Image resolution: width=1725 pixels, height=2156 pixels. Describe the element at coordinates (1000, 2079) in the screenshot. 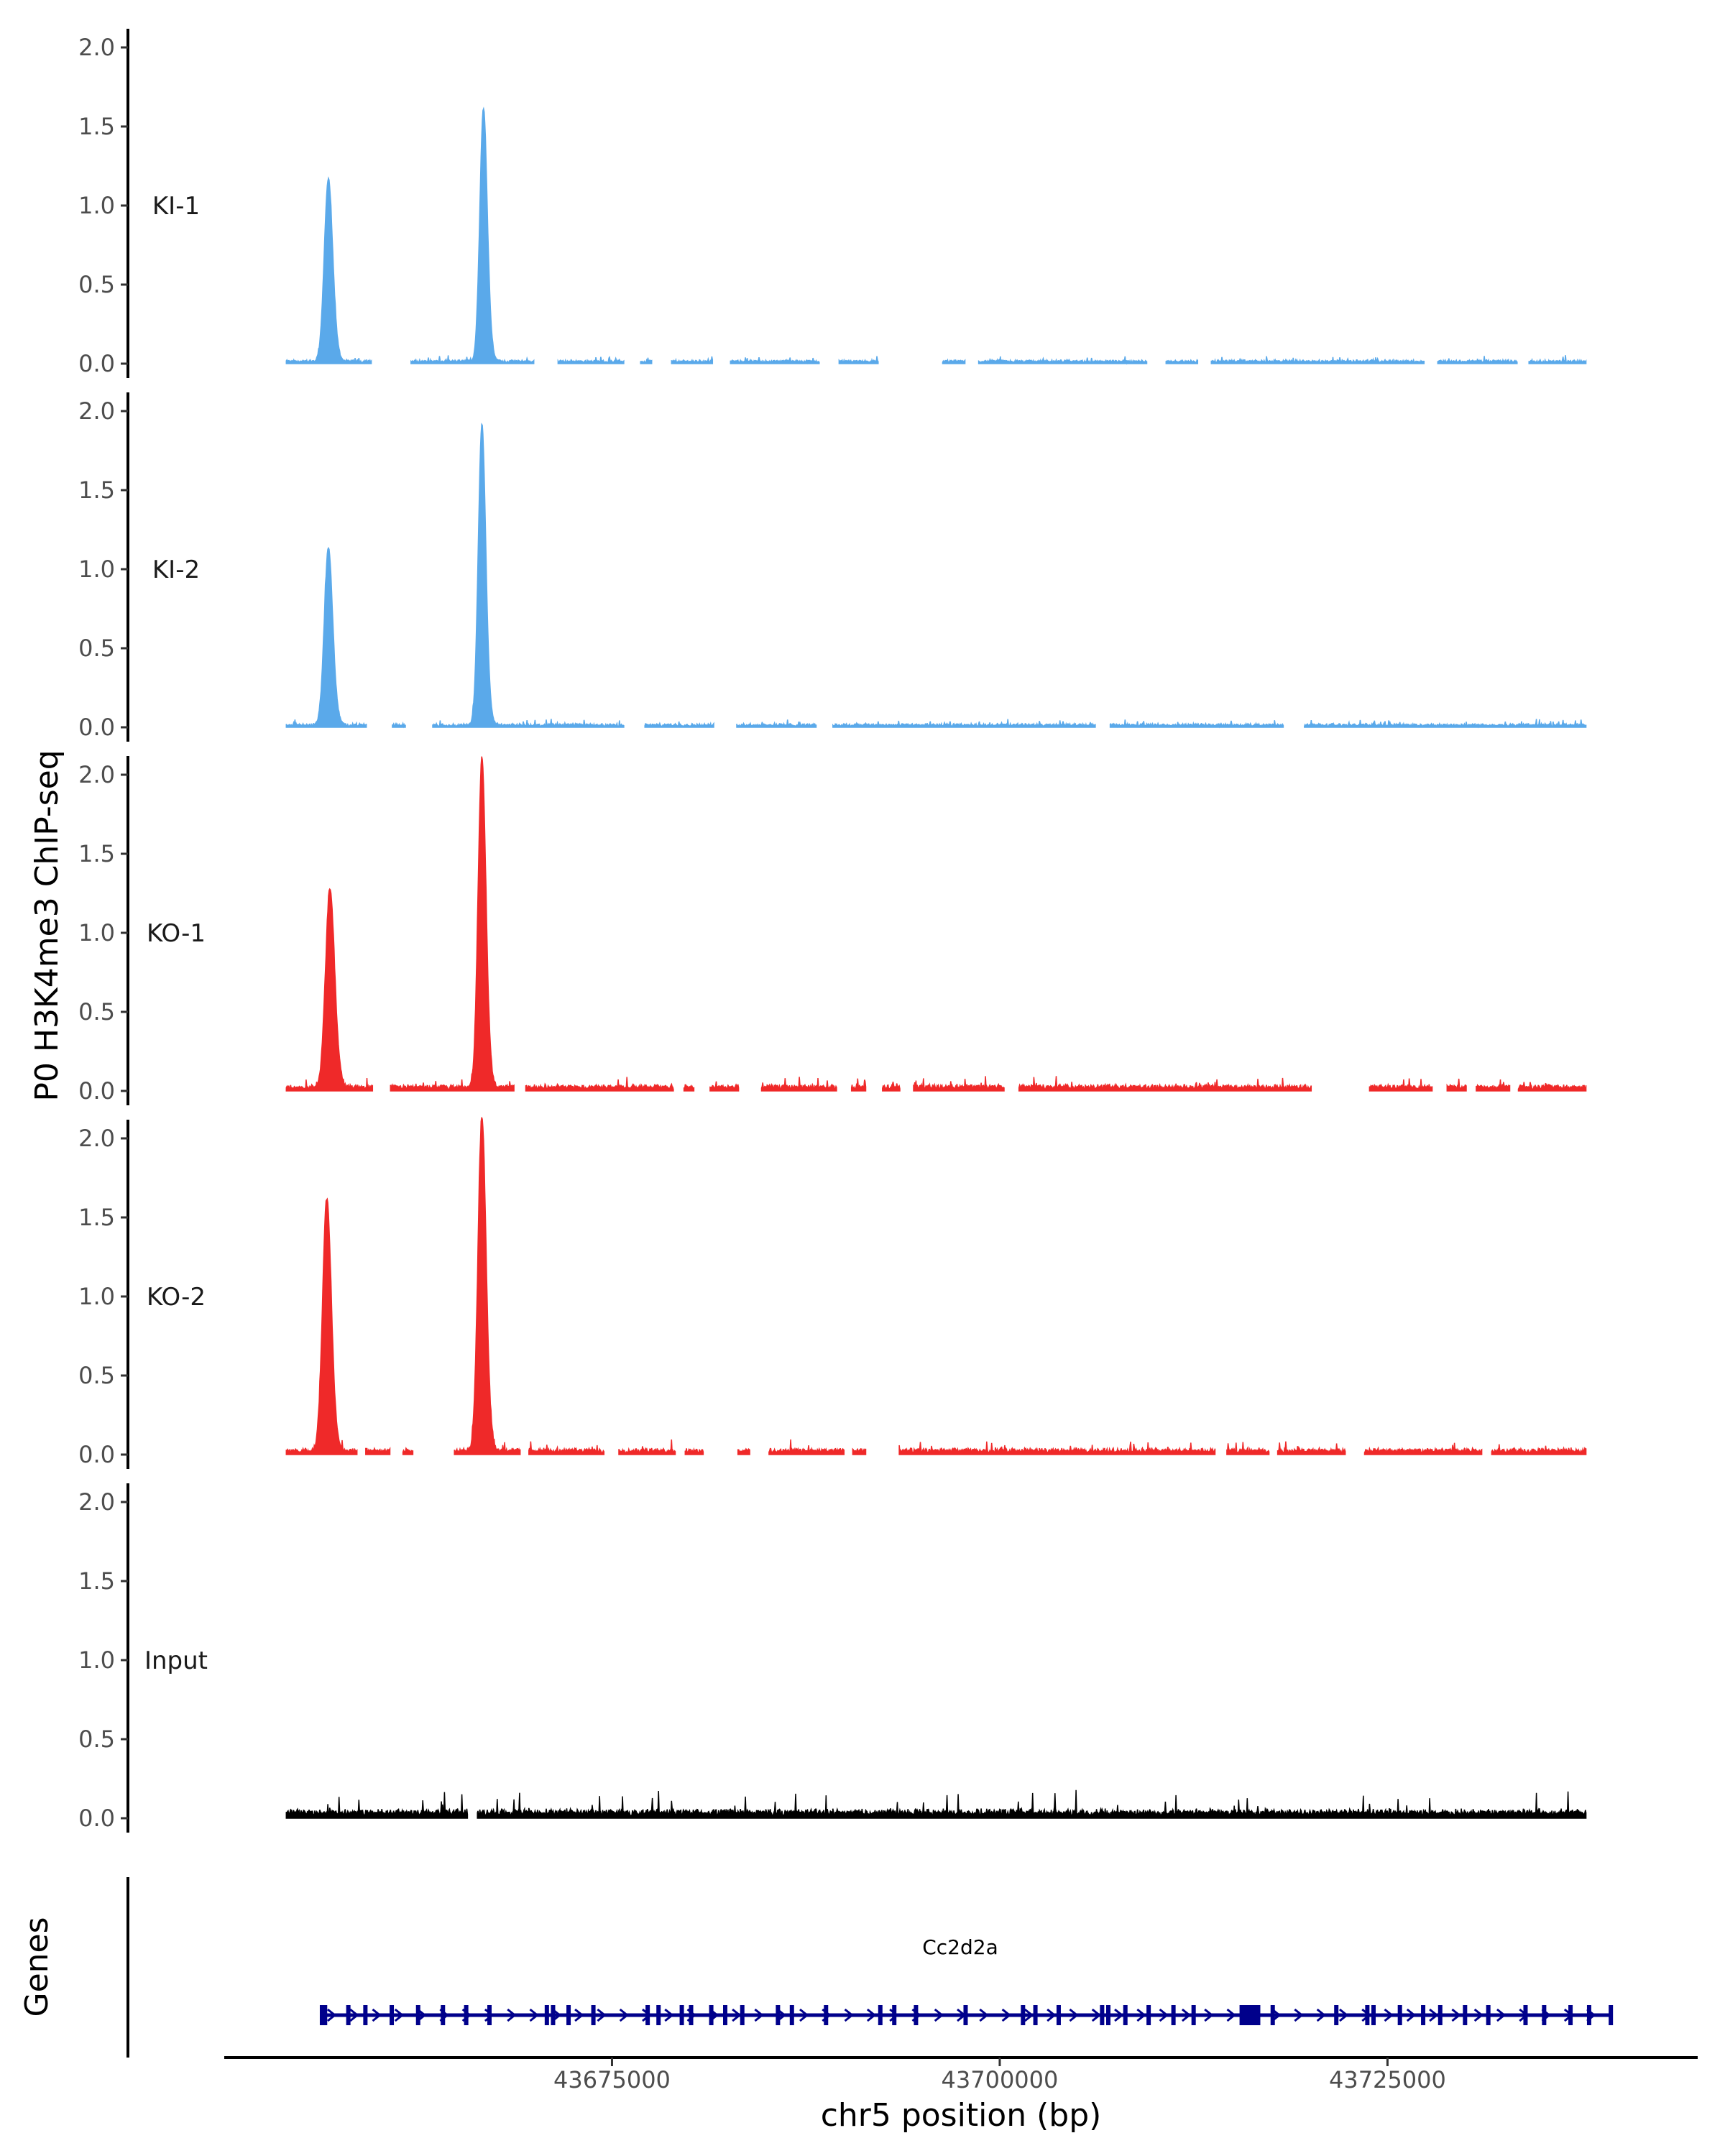

I see `x-tick-label: 43700000` at that location.